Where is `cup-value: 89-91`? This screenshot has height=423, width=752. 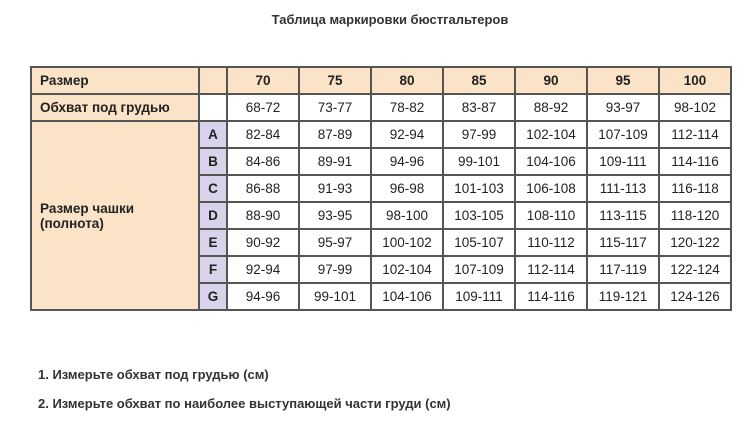
cup-value: 89-91 is located at coordinates (335, 161).